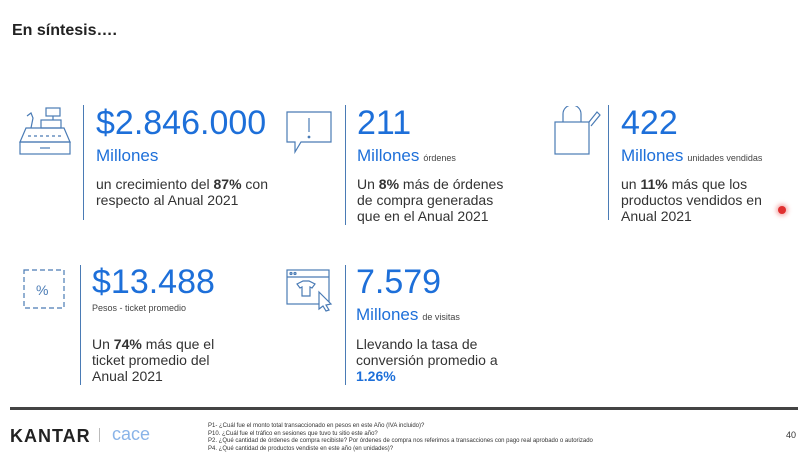 This screenshot has height=460, width=812. What do you see at coordinates (64, 30) in the screenshot?
I see `slide-title: En síntesis….` at bounding box center [64, 30].